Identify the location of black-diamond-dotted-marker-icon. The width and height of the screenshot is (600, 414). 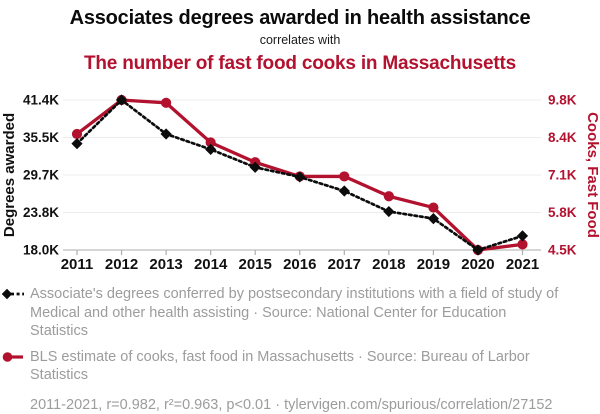
(13, 292).